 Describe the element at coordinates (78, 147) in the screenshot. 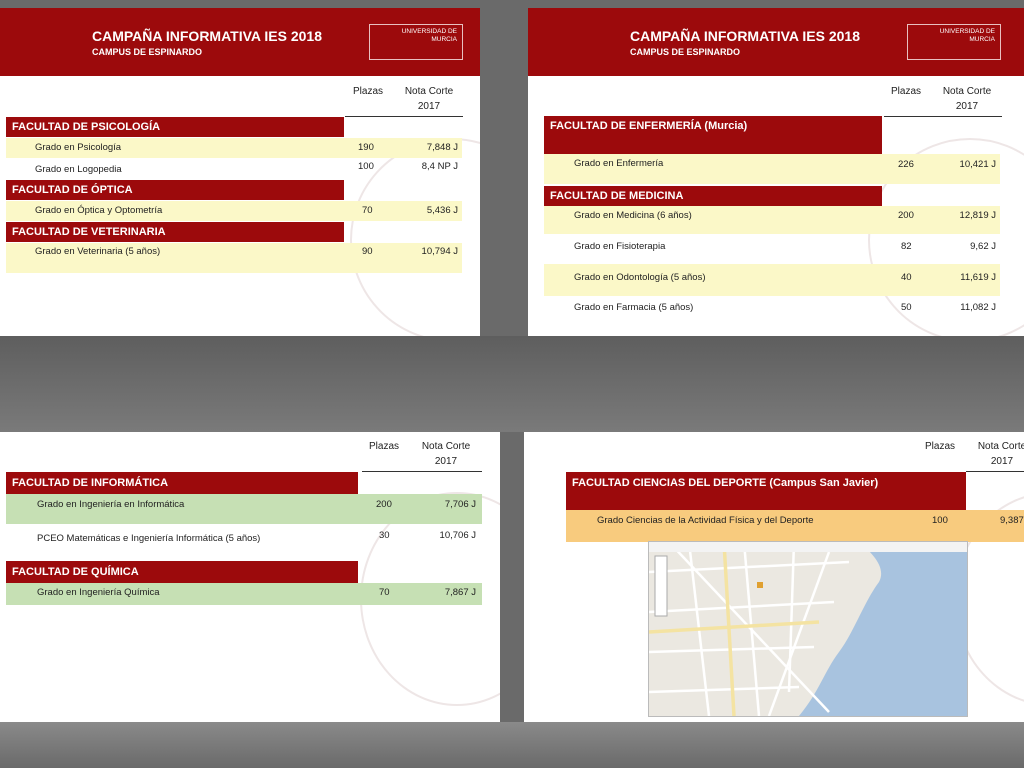

I see `grado-name: Grado en Psicología` at that location.